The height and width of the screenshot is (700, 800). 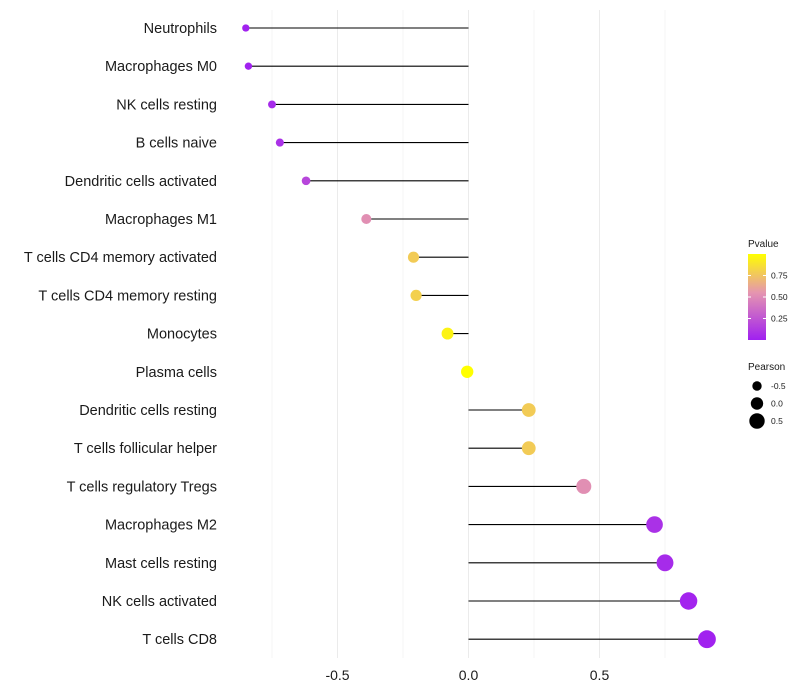 I want to click on category-label: Mast cells resting, so click(x=161, y=564).